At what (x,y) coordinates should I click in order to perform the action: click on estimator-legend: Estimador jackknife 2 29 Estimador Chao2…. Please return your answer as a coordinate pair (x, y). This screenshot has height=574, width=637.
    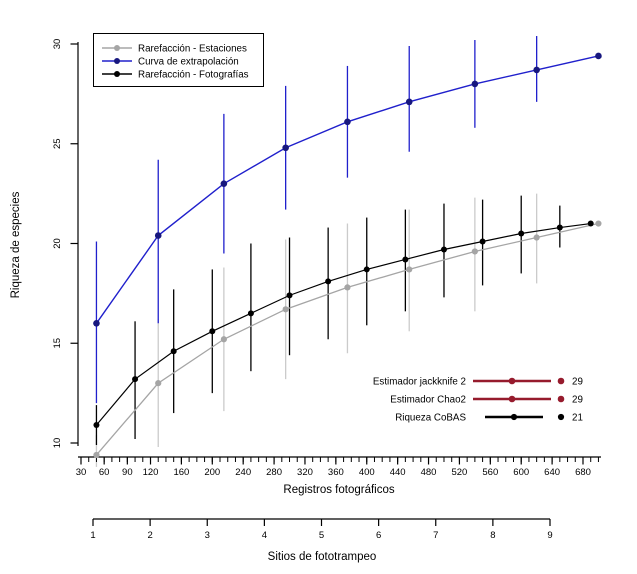
    Looking at the image, I should click on (478, 400).